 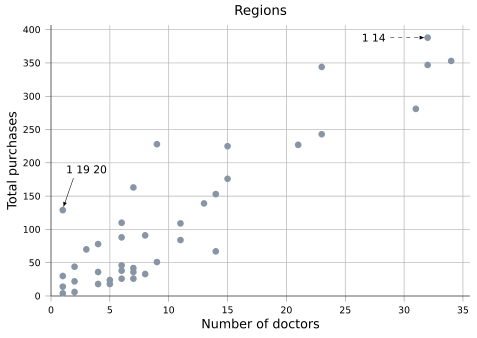 I want to click on x-tick-label: 20, so click(x=286, y=310).